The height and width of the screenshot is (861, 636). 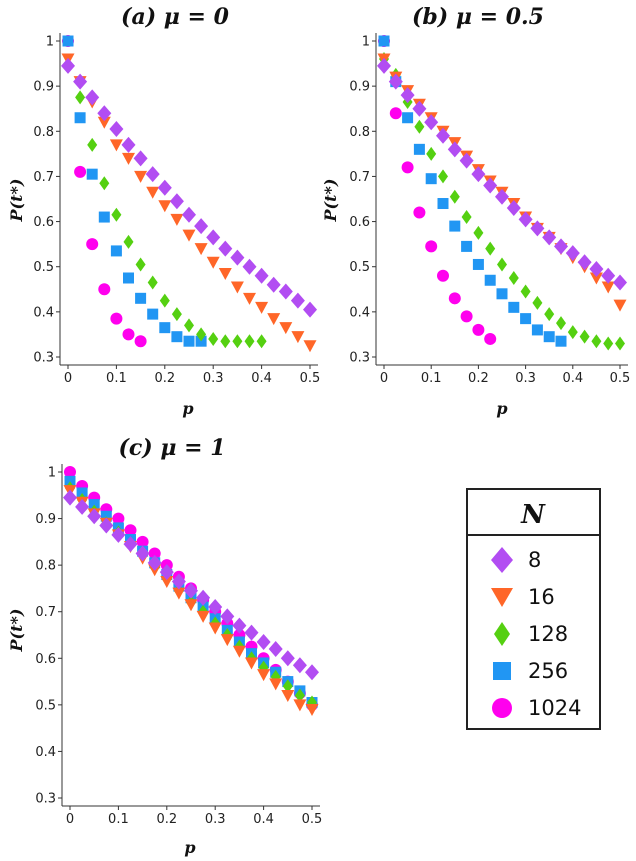 I want to click on y-tick-label: 0.4, so click(x=43, y=312).